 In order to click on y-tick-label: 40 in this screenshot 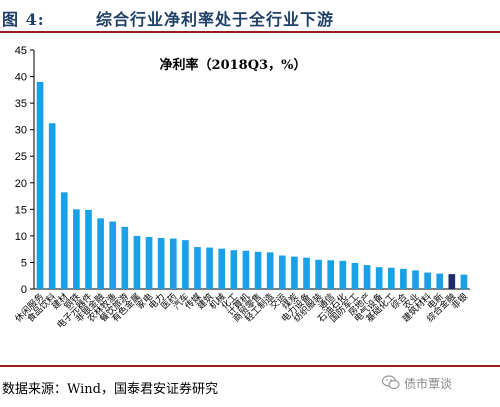, I will do `click(21, 78)`.